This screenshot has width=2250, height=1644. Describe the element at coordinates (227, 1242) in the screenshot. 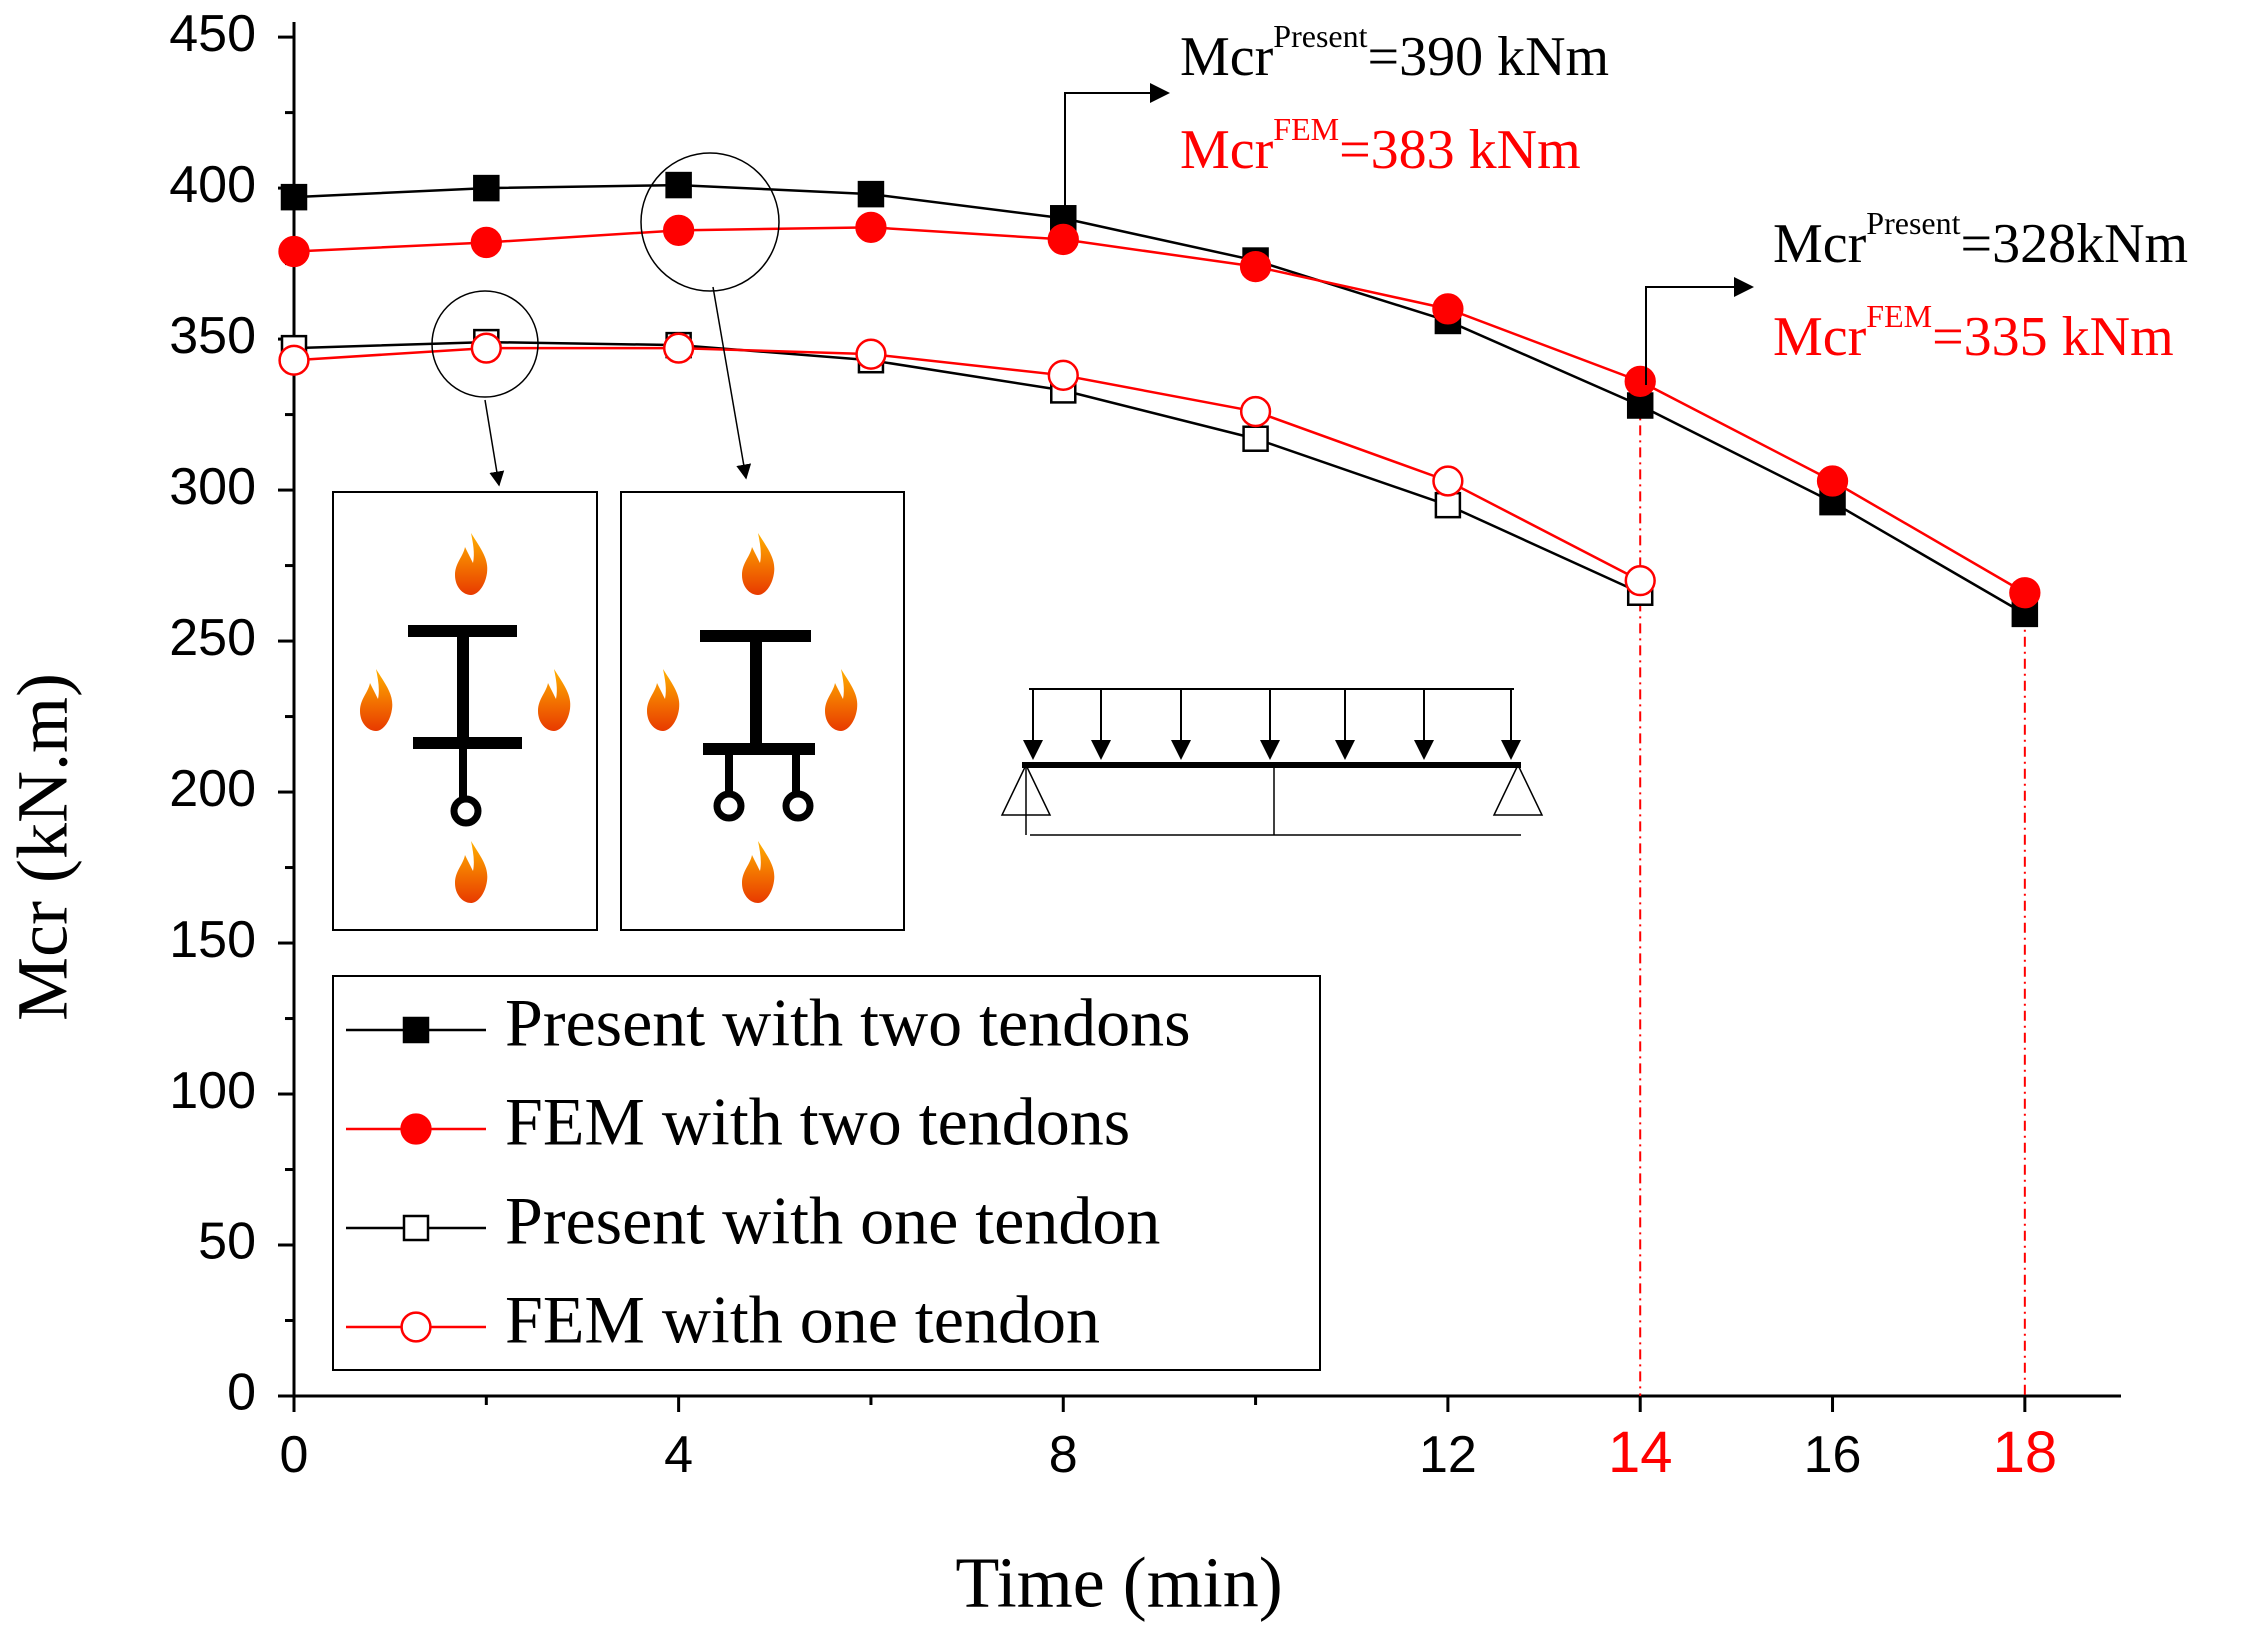

I see `y-tick-label: 50` at that location.